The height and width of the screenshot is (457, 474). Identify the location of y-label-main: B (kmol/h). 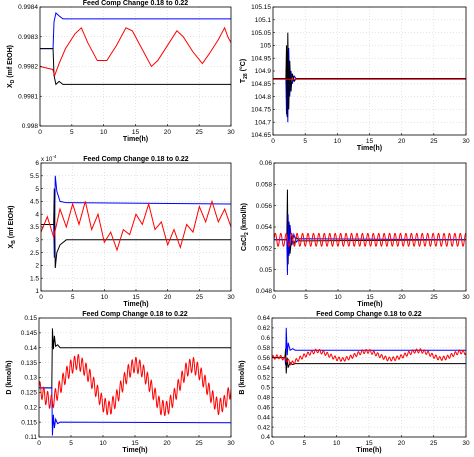
(242, 377).